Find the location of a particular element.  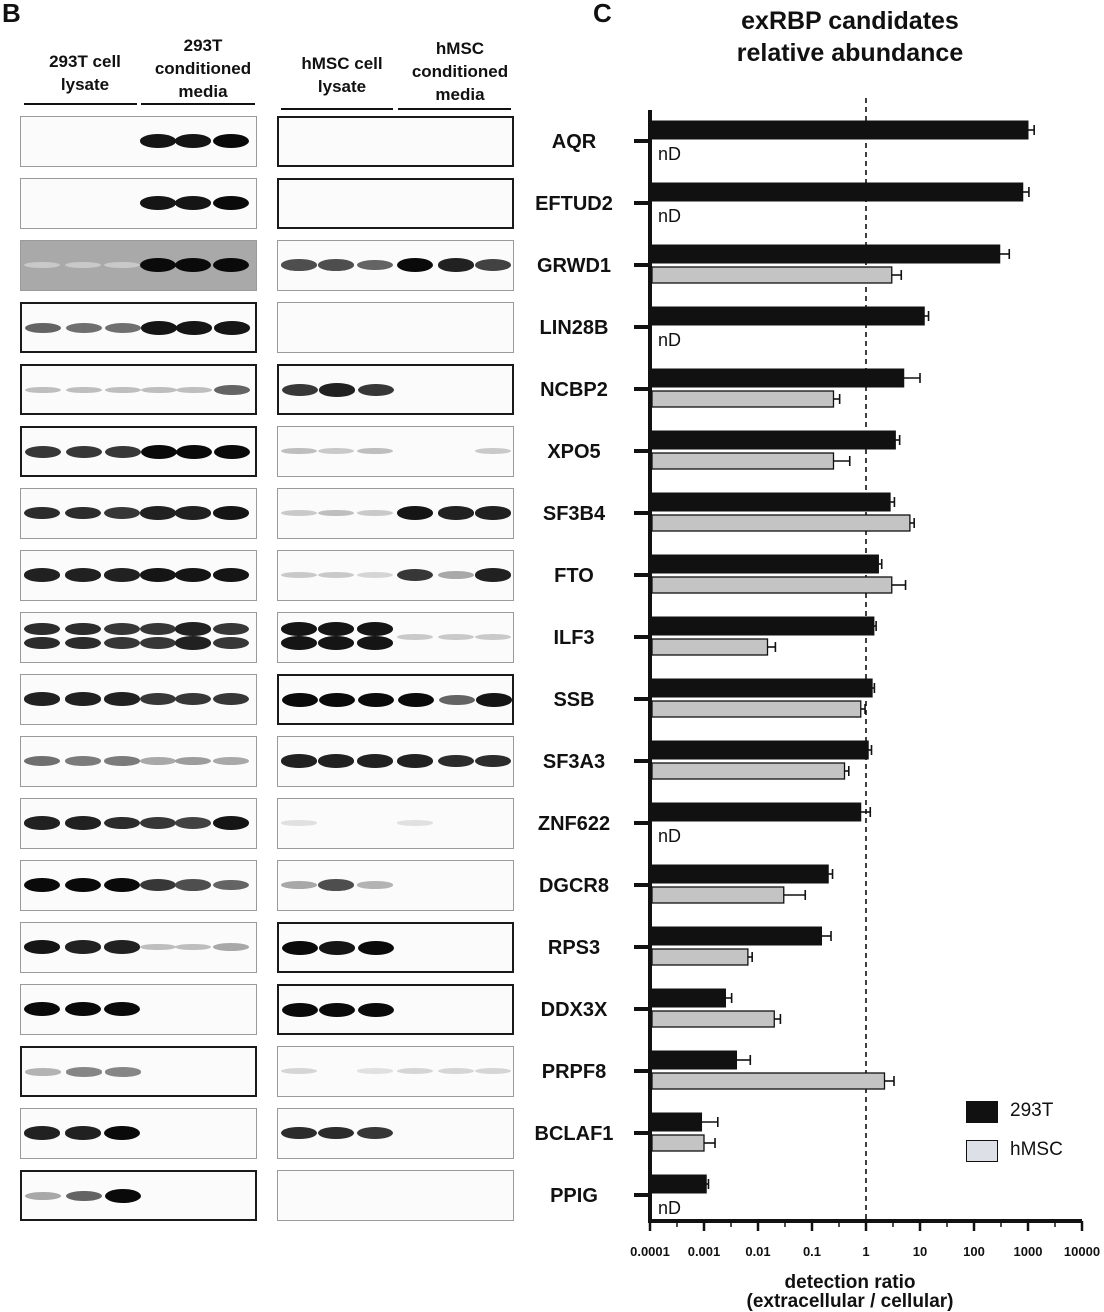

category-label-ppig: PPIG is located at coordinates (574, 1196).